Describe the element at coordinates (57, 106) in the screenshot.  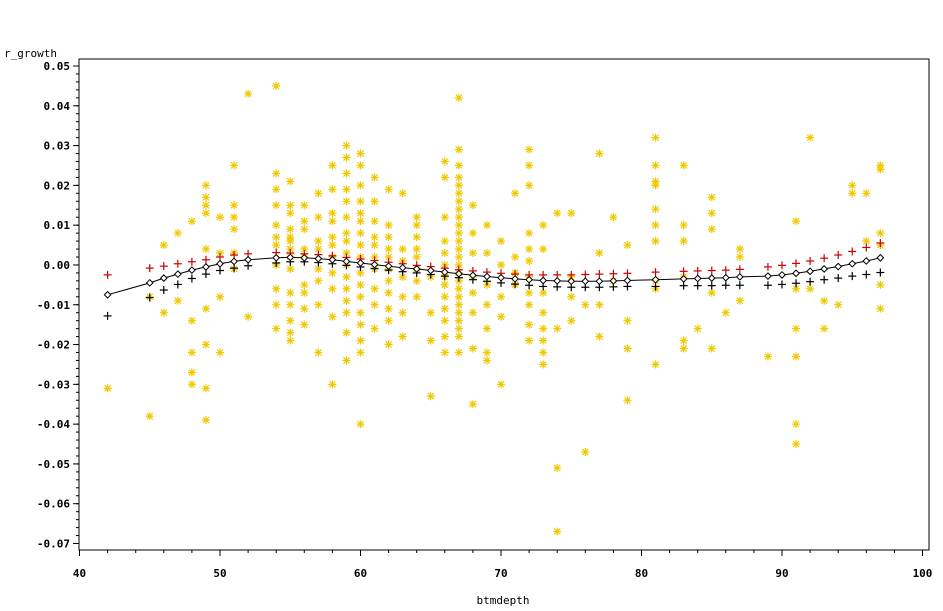
I see `y-tick-label: 0.04` at that location.